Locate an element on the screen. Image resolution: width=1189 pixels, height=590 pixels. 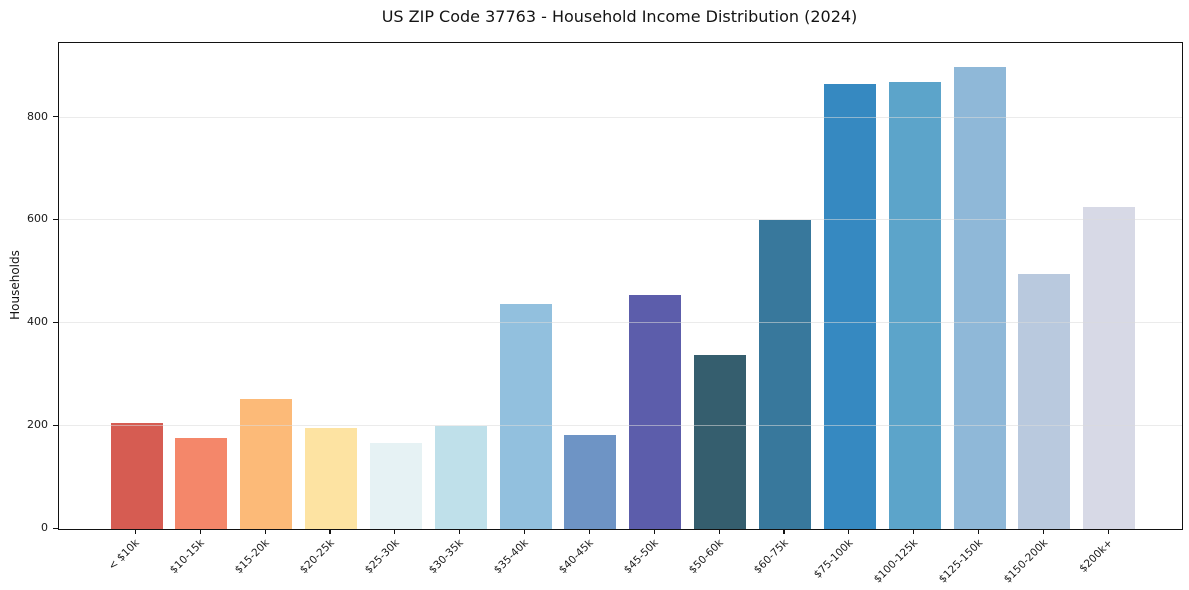
bar-$10-15k is located at coordinates (201, 483).